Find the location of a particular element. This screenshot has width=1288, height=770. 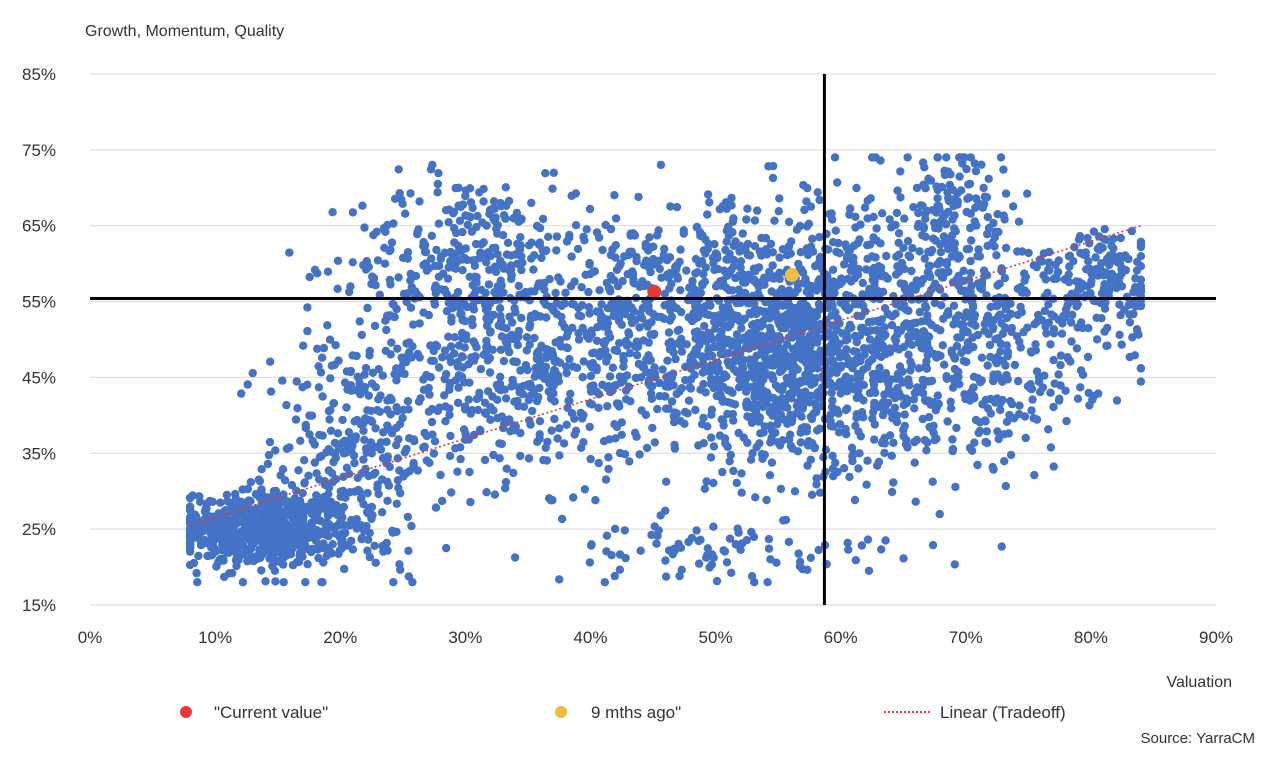

x-axis-title: Valuation is located at coordinates (1199, 682).